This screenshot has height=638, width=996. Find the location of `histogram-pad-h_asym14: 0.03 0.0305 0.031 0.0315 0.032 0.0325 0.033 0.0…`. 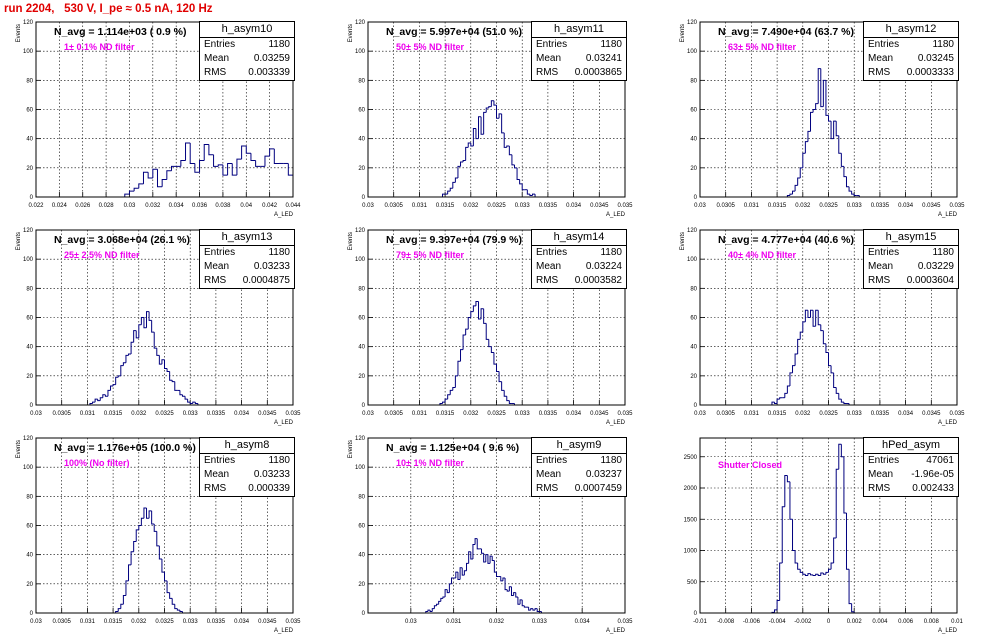

histogram-pad-h_asym14: 0.03 0.0305 0.031 0.0315 0.032 0.0325 0.033 0.0… is located at coordinates (498, 326).